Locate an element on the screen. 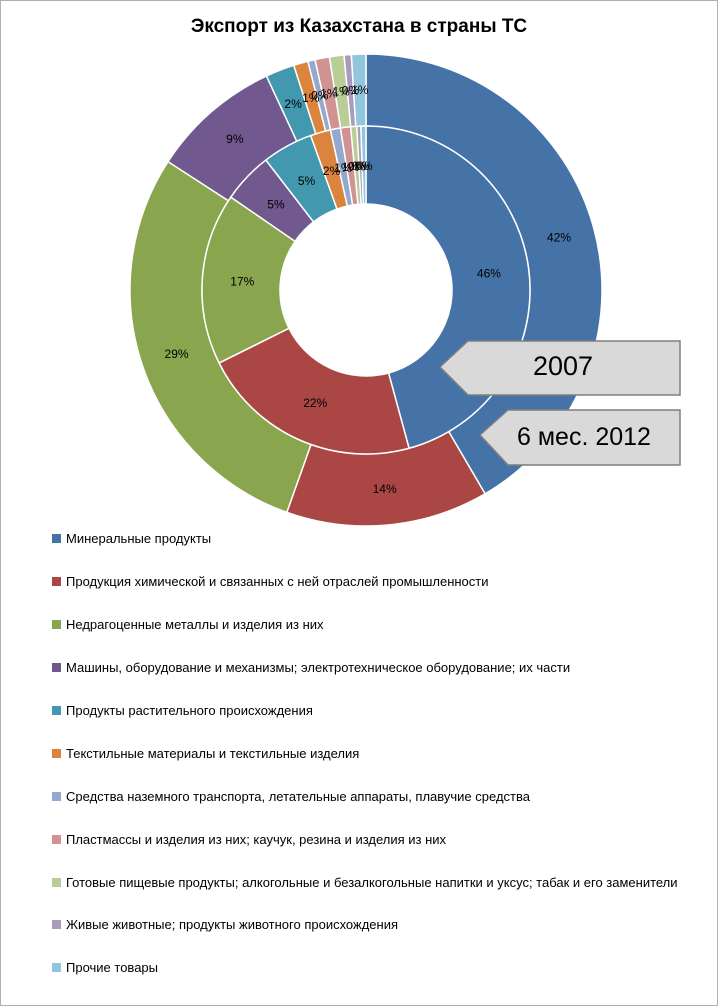 Image resolution: width=720 pixels, height=1008 pixels. callout-arrow-2007 is located at coordinates (559, 368).